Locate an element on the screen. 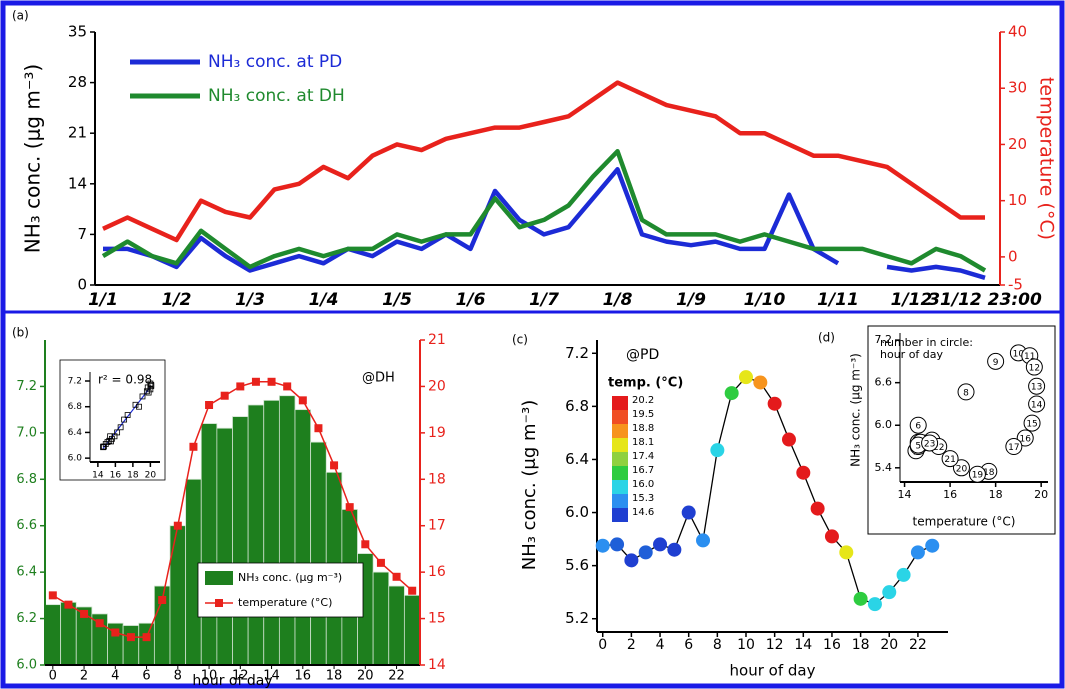 The image size is (1065, 689). x-tick-label: 4 is located at coordinates (115, 676).